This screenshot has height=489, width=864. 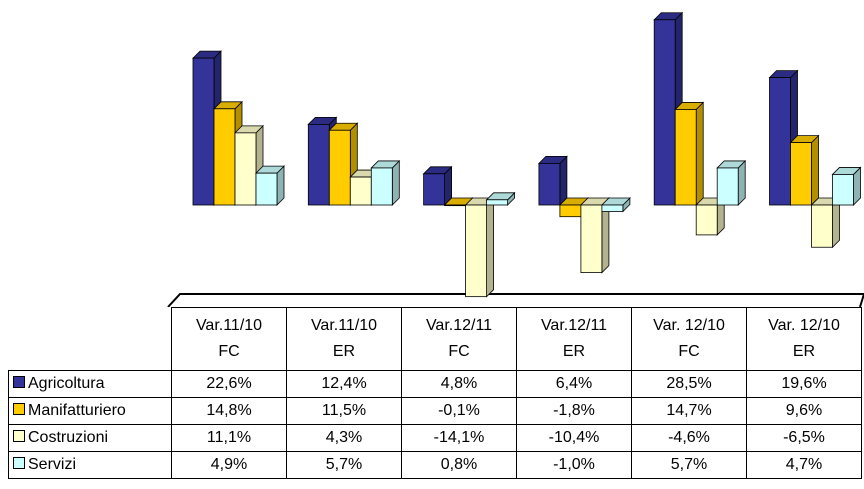 What do you see at coordinates (804, 384) in the screenshot?
I see `value-cell: 19,6%` at bounding box center [804, 384].